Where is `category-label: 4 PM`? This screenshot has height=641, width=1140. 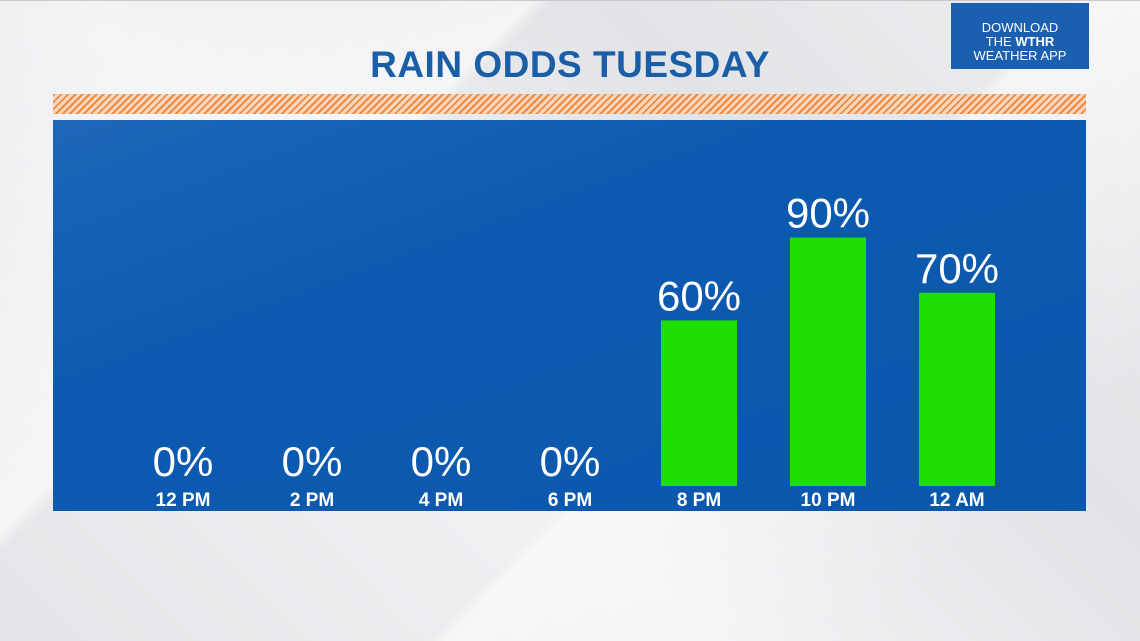 category-label: 4 PM is located at coordinates (441, 500).